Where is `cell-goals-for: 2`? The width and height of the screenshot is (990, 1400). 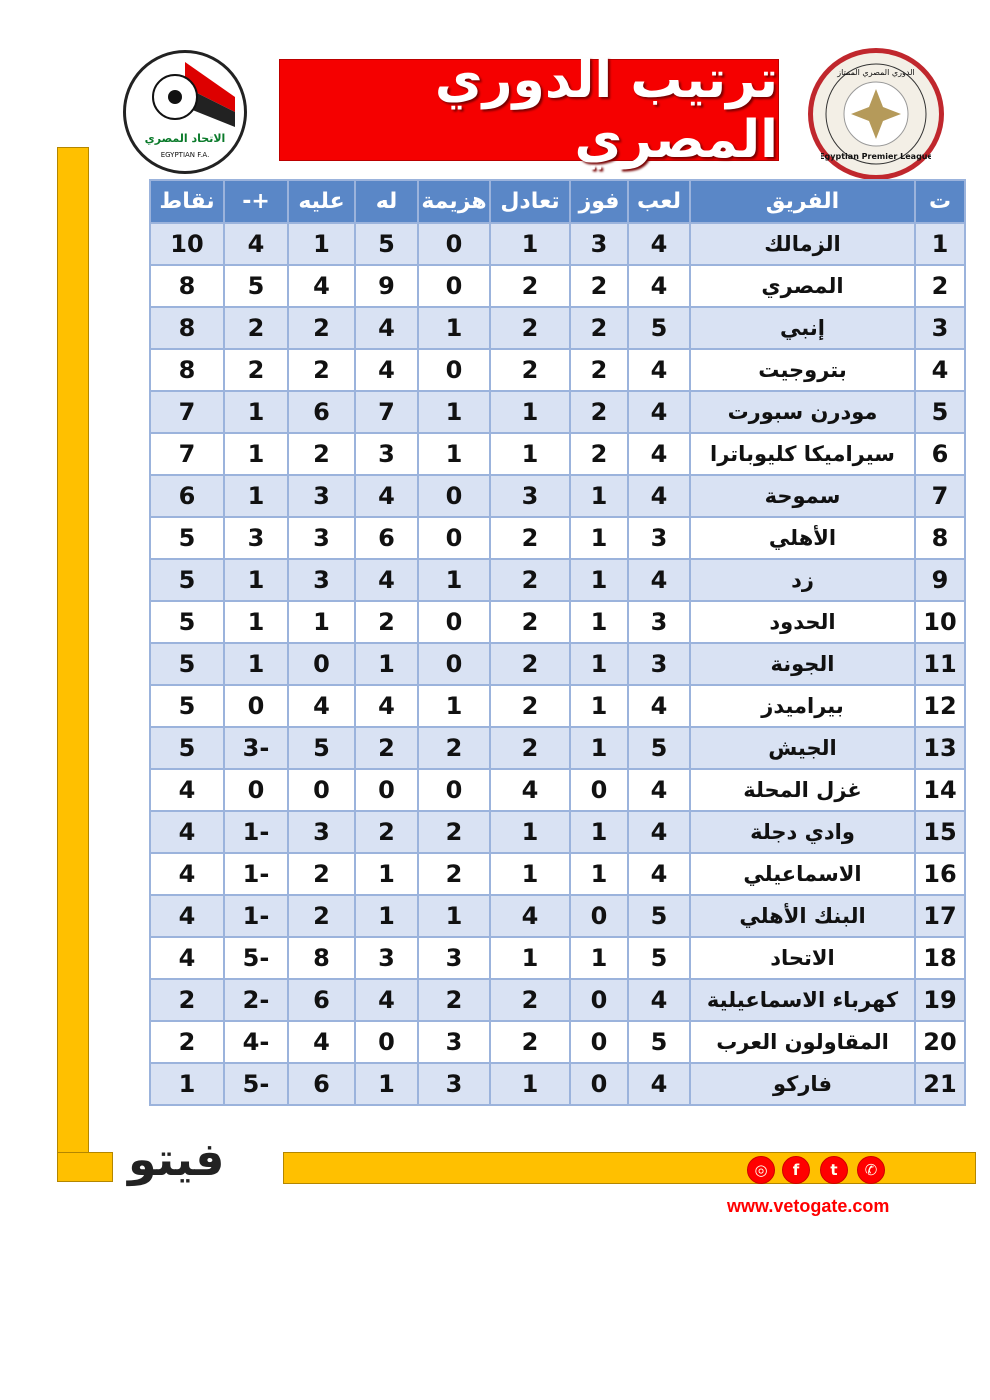 cell-goals-for: 2 is located at coordinates (386, 832).